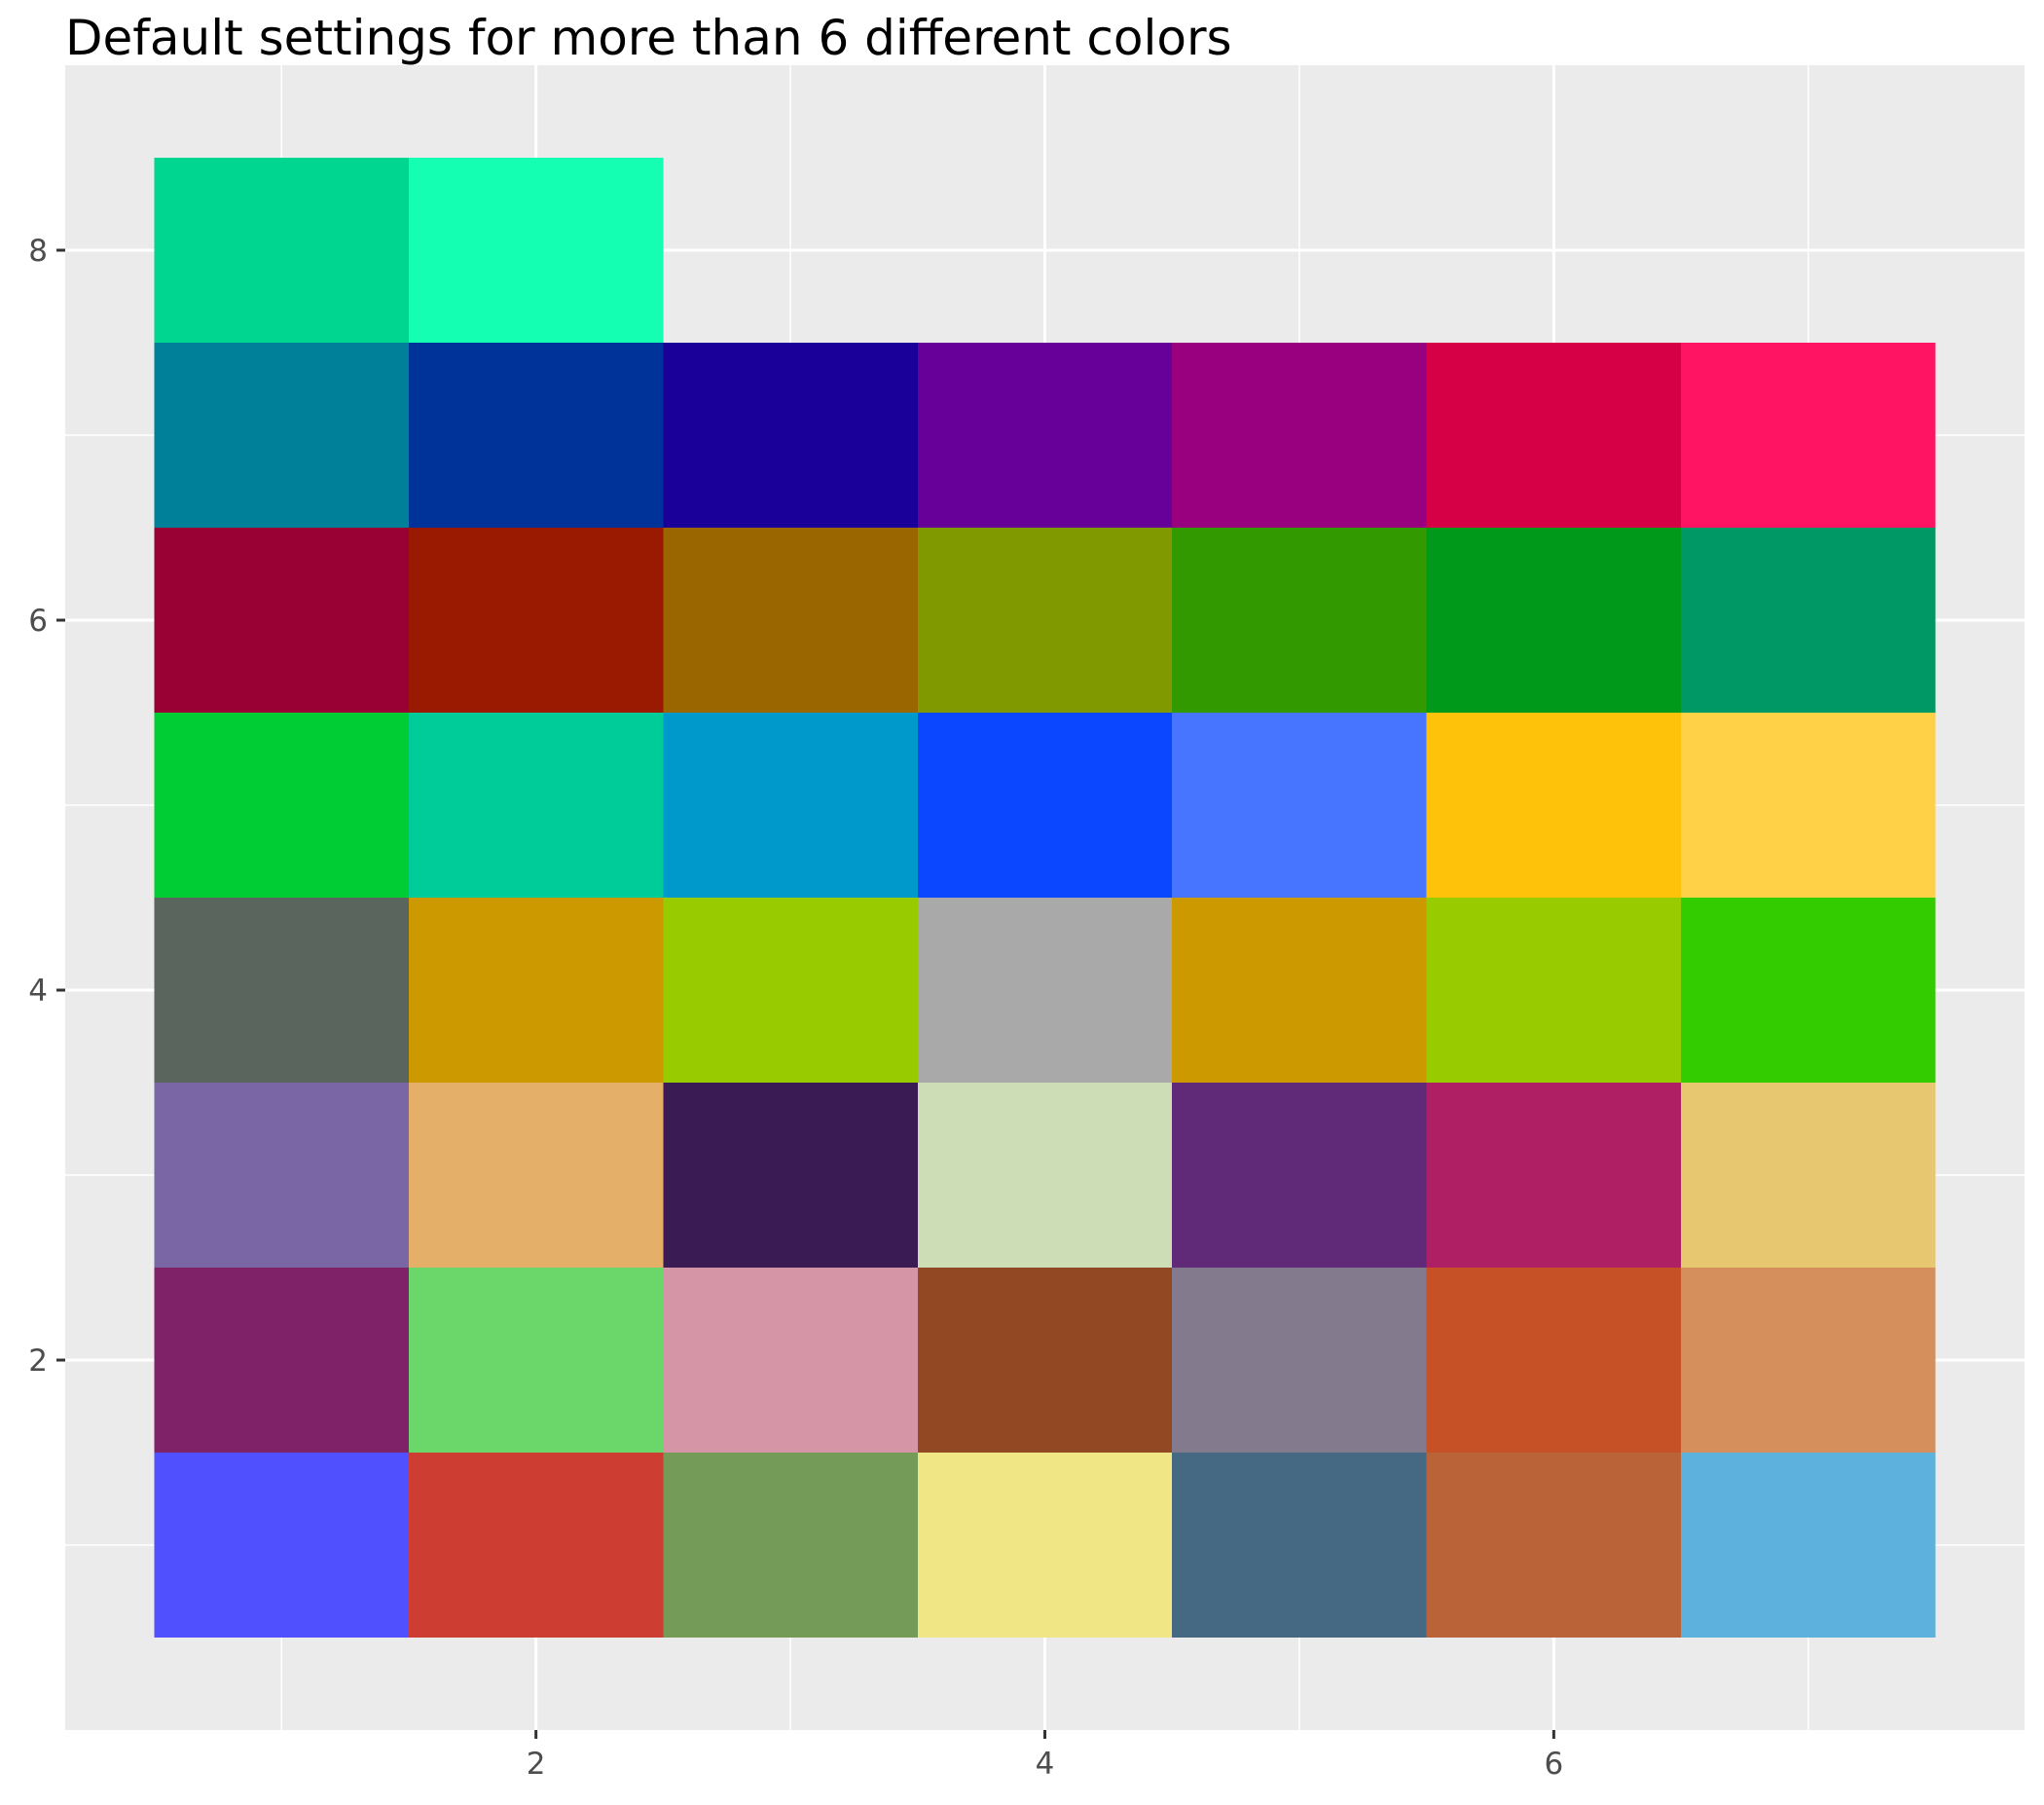 The image size is (2044, 1805). What do you see at coordinates (1554, 1764) in the screenshot?
I see `x-tick-label: 6` at bounding box center [1554, 1764].